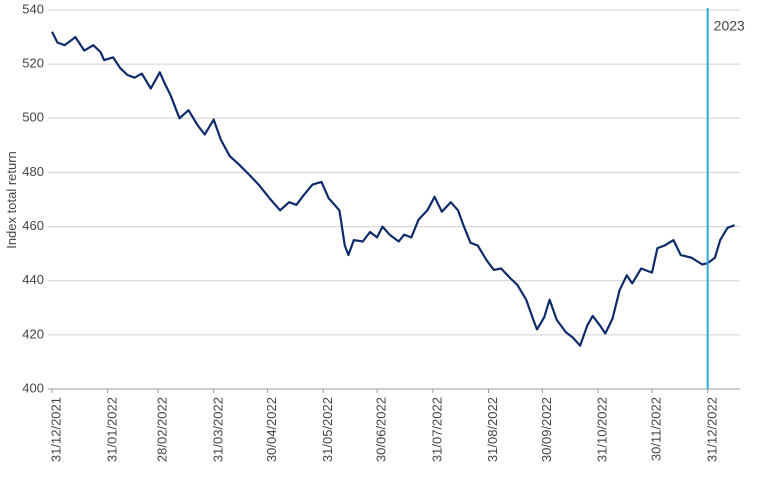  Describe the element at coordinates (546, 429) in the screenshot. I see `x-tick-label: 30/09/2022` at that location.